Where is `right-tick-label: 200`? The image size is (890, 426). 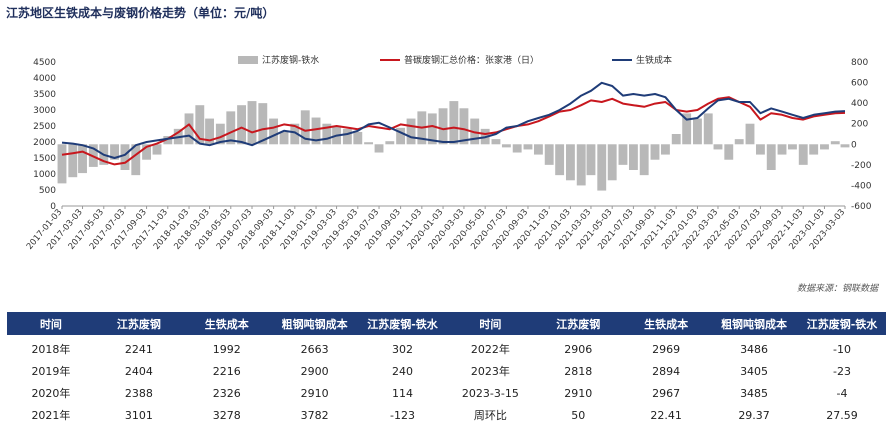 right-tick-label: 200 is located at coordinates (859, 125).